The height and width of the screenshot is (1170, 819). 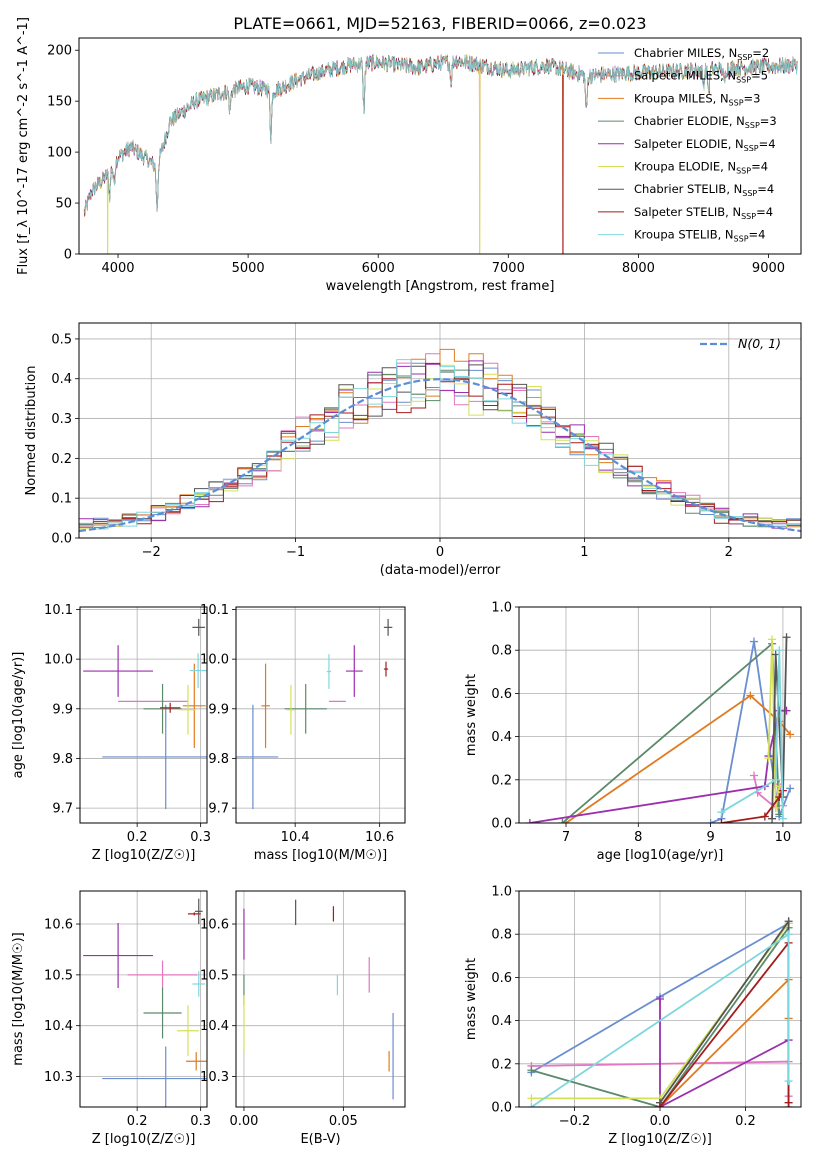 I want to click on plot-area-mass-vs-EBV, so click(x=318, y=999).